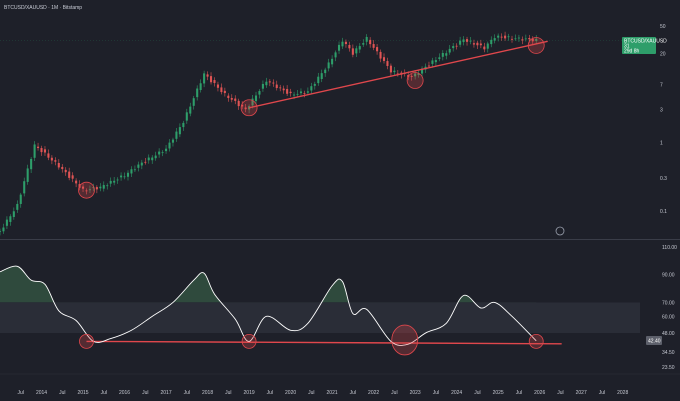 Image resolution: width=680 pixels, height=401 pixels. I want to click on time-axis-tick: 2018, so click(207, 393).